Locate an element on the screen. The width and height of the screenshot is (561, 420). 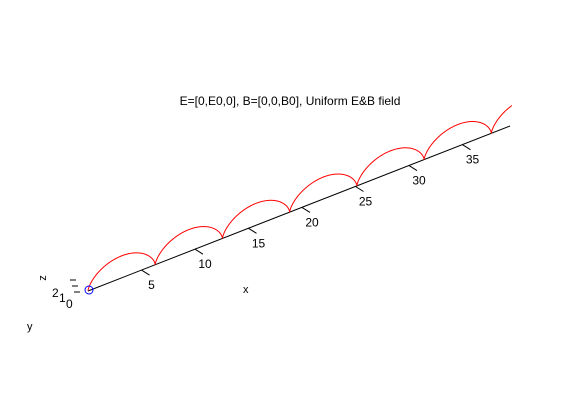
y-tick-label: 0 is located at coordinates (69, 304).